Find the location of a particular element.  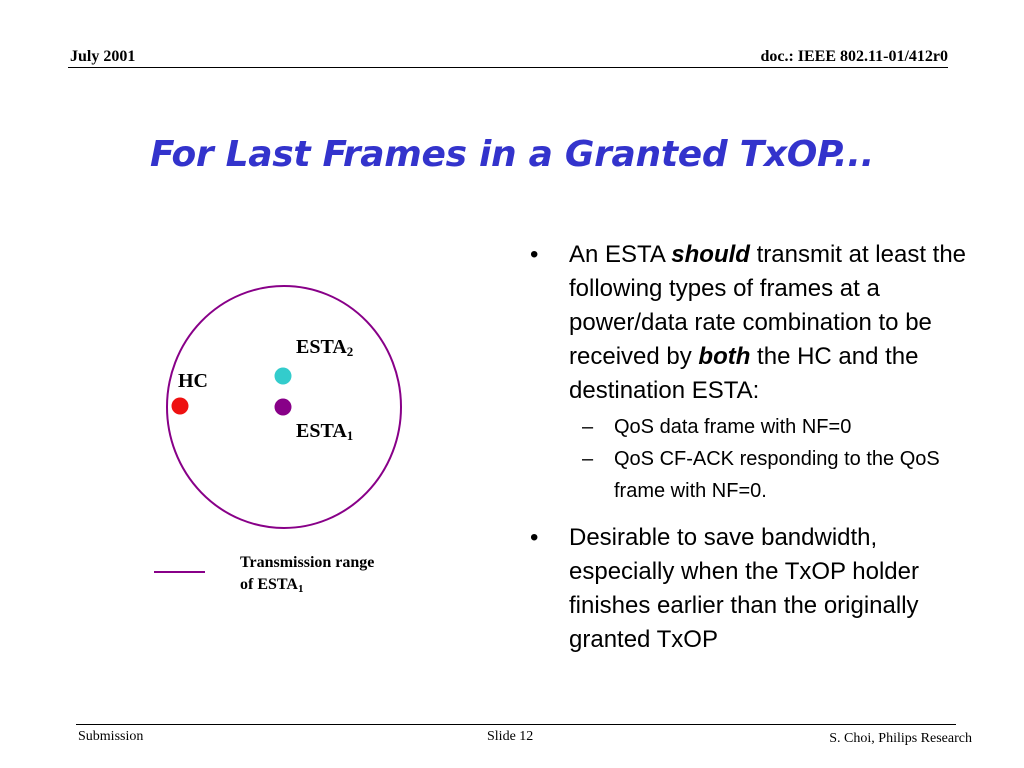

header-rule is located at coordinates (508, 67).